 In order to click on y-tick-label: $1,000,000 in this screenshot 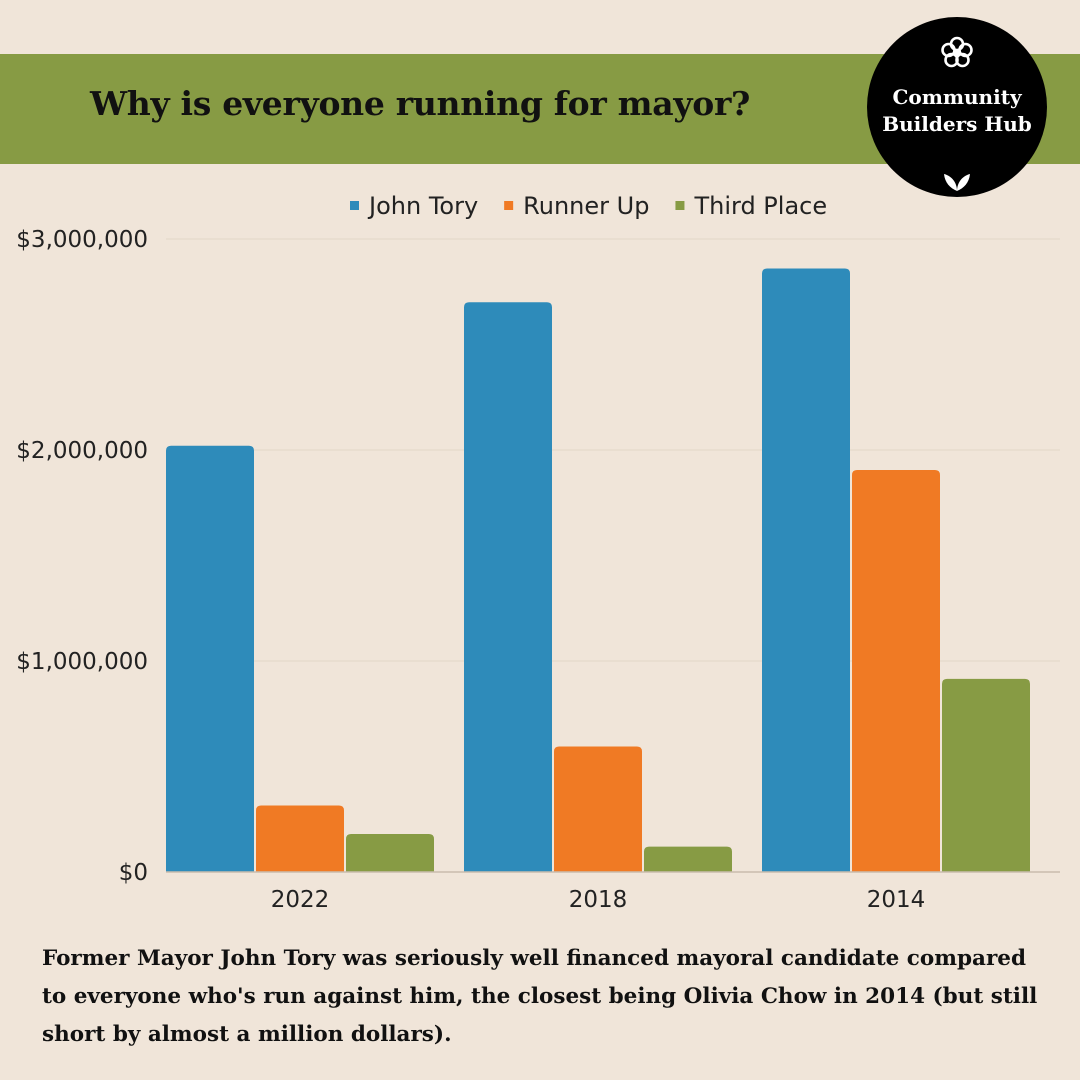, I will do `click(82, 662)`.